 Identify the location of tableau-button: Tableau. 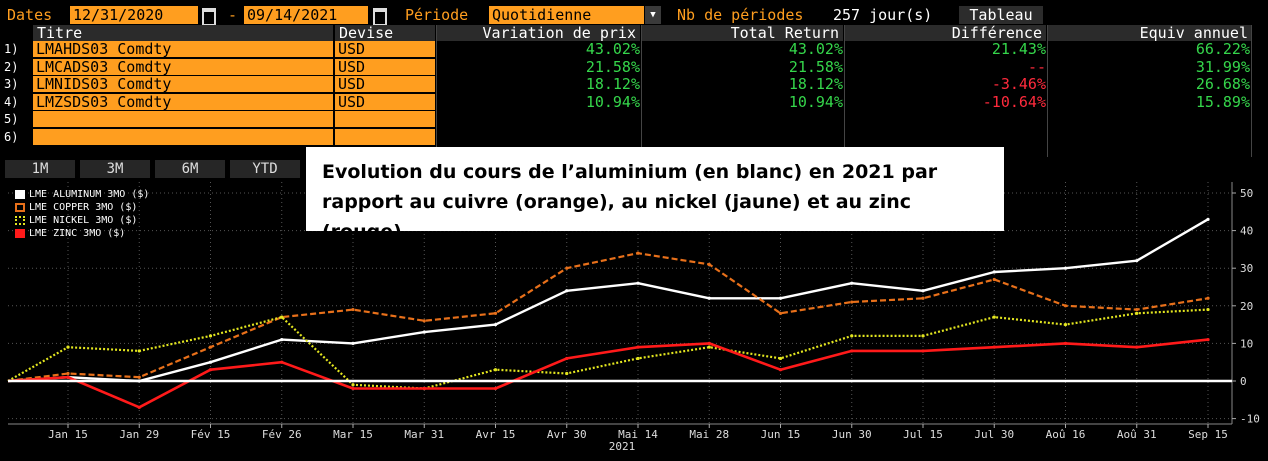
(1001, 15).